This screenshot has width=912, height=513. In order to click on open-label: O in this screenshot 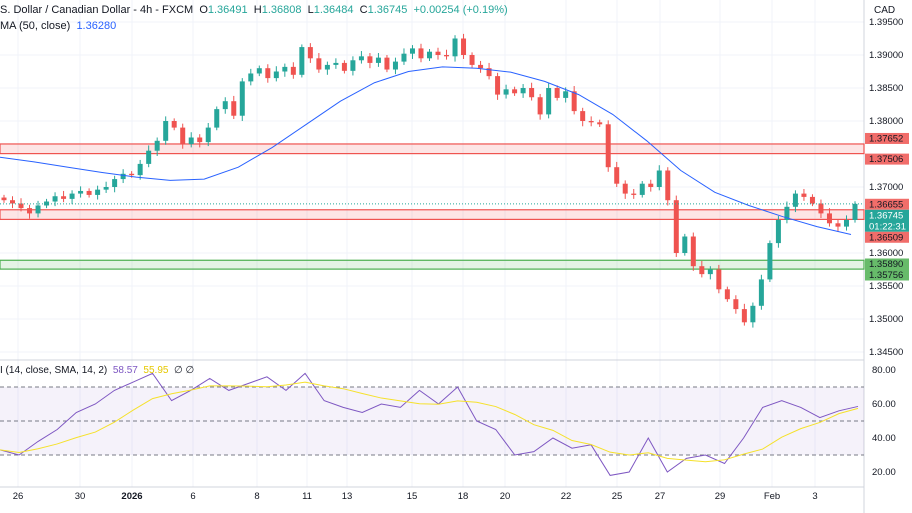, I will do `click(203, 10)`.